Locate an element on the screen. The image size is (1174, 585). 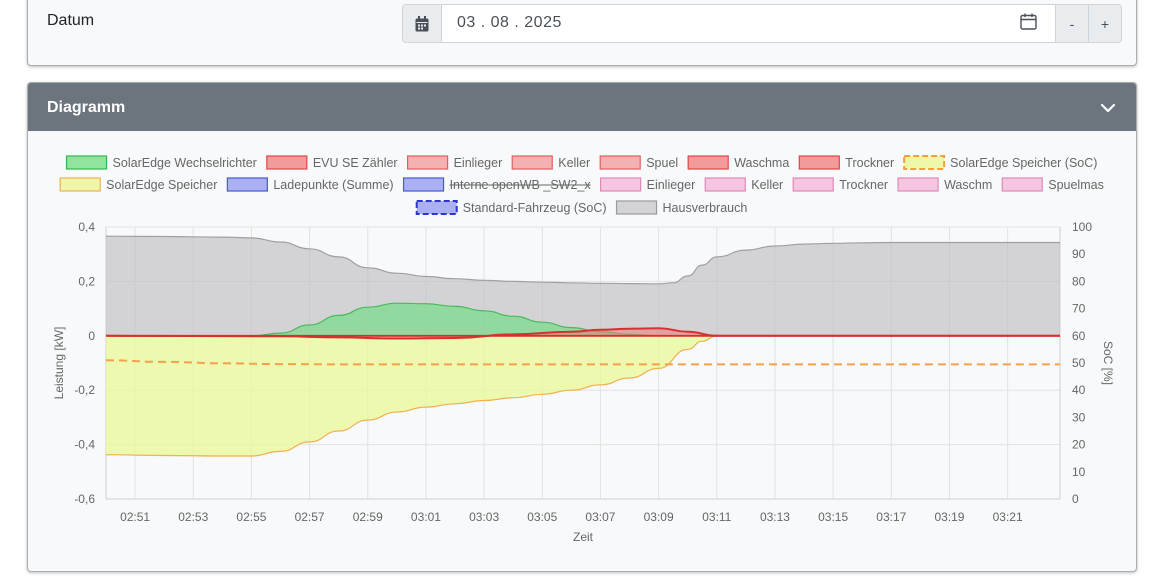
series-area-hausverbrauch is located at coordinates (583, 286).